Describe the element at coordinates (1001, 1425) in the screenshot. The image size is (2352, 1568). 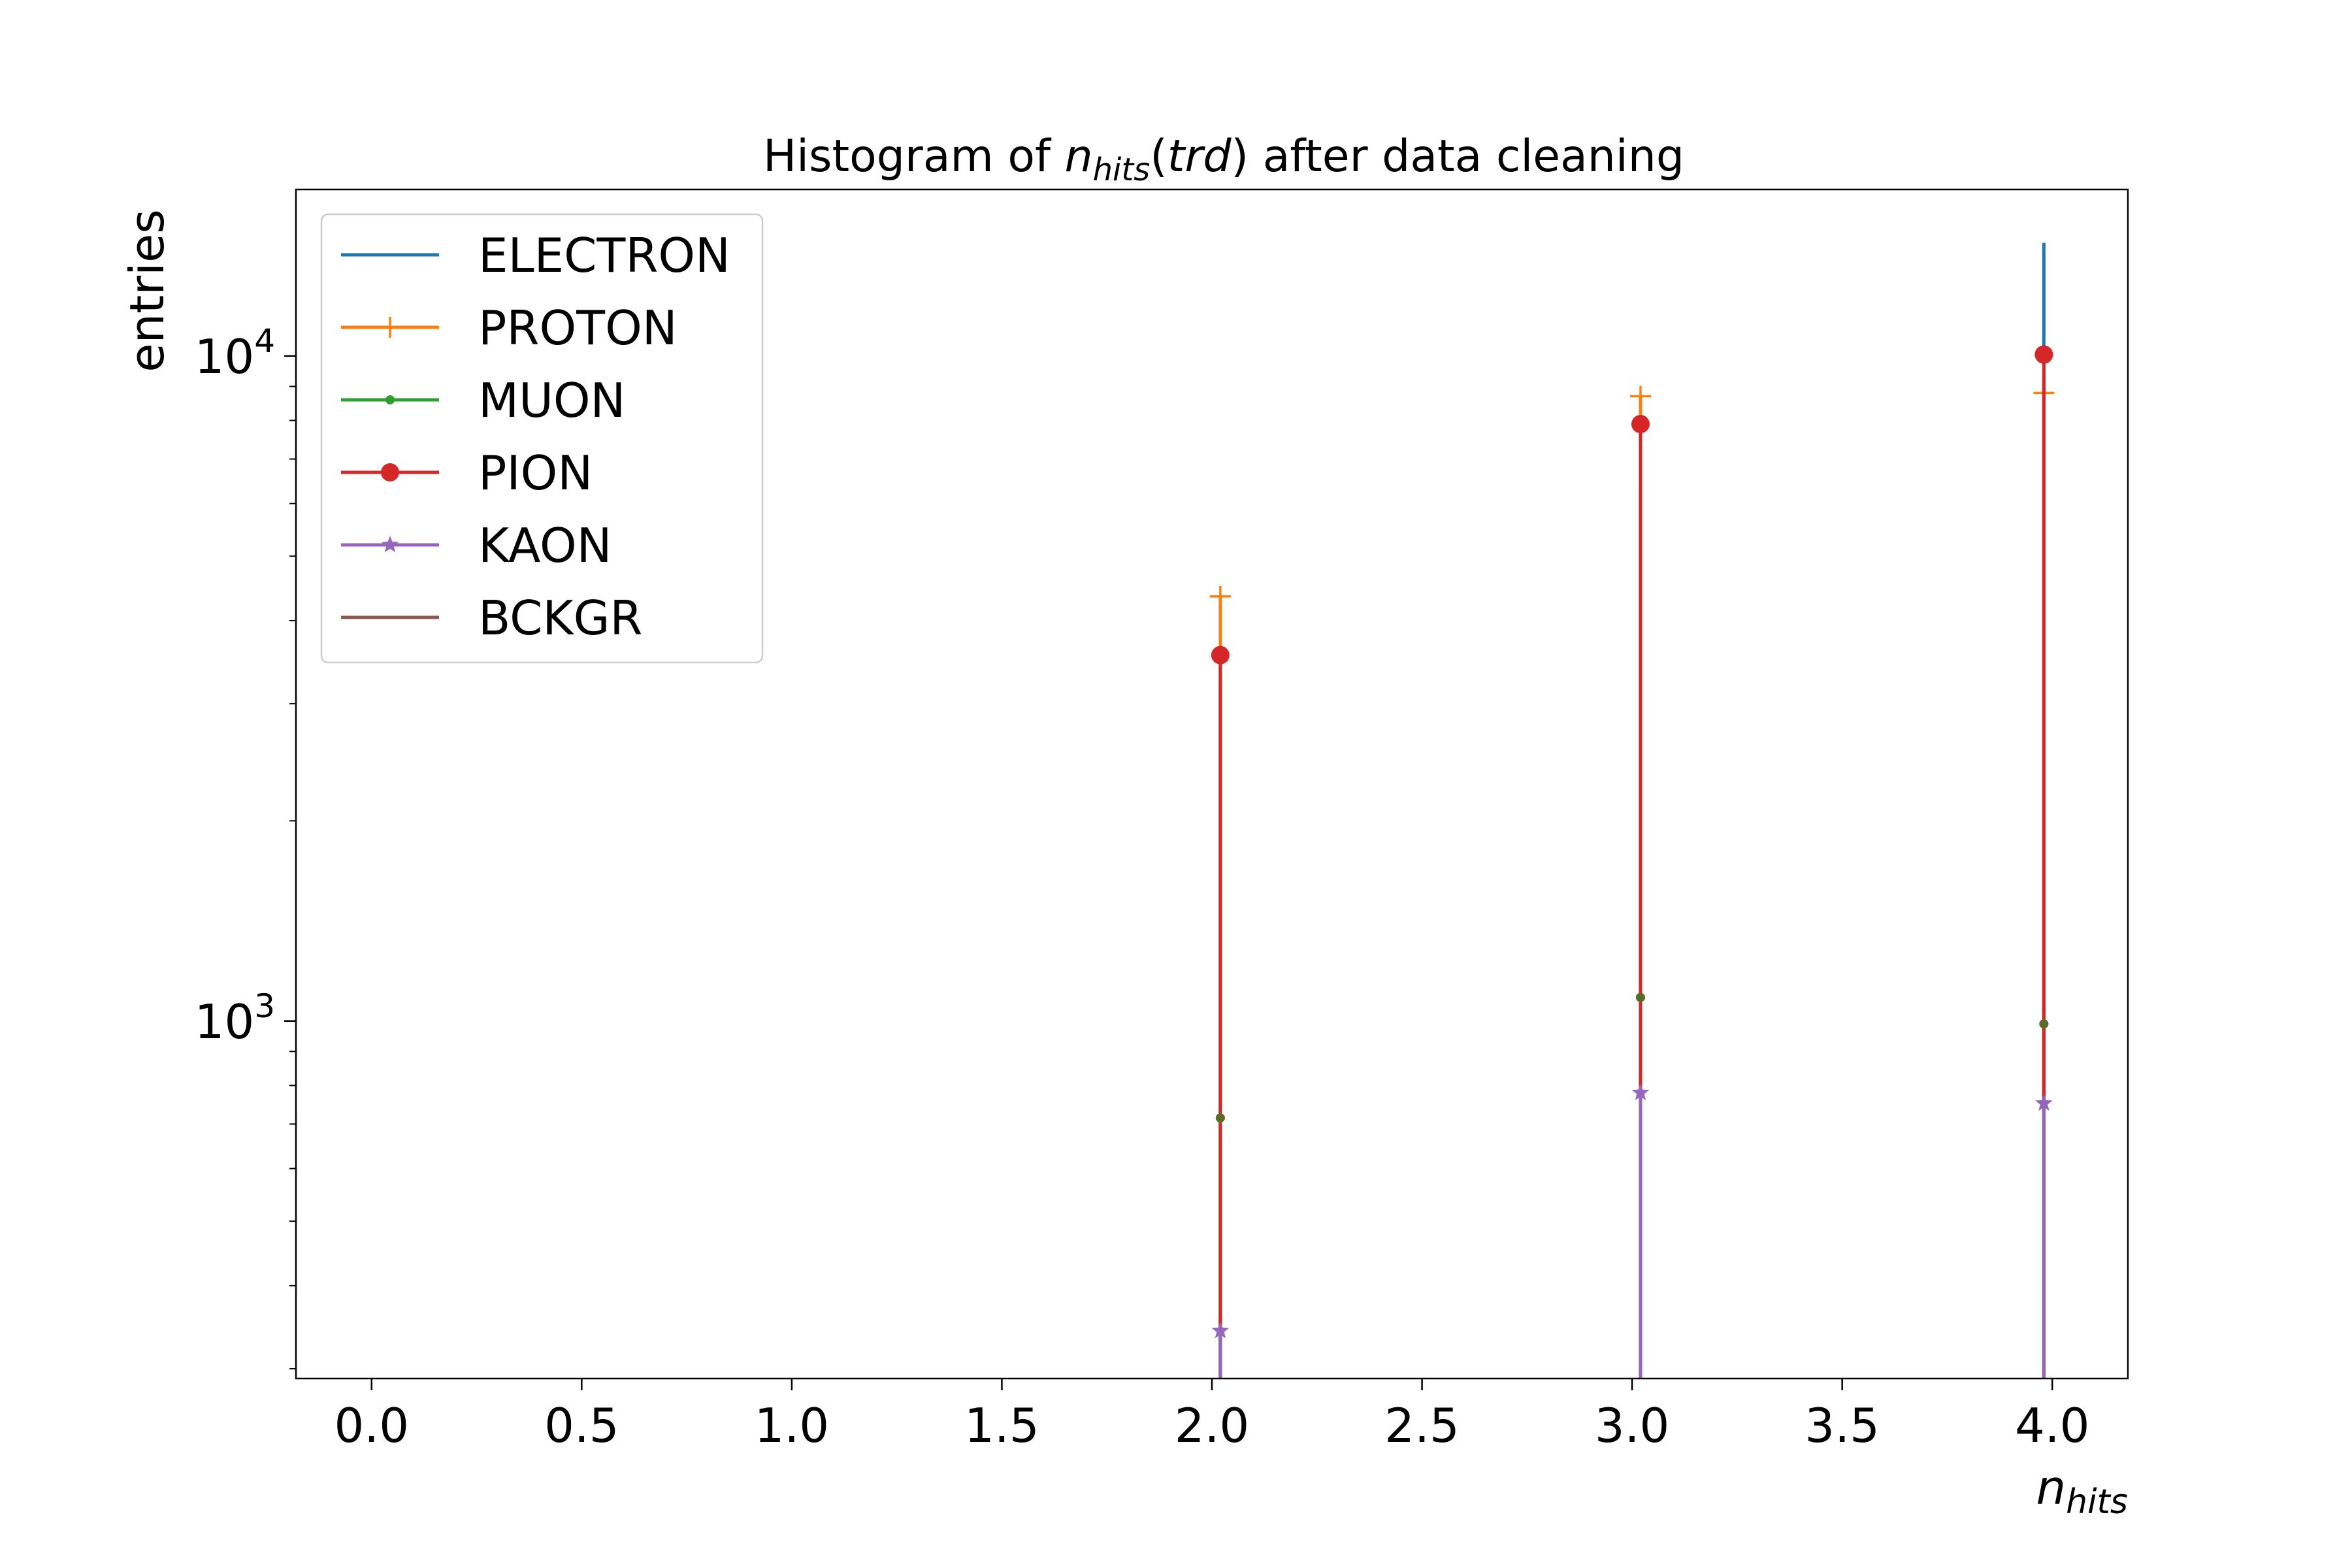
I see `x-tick-label: 1.5` at that location.